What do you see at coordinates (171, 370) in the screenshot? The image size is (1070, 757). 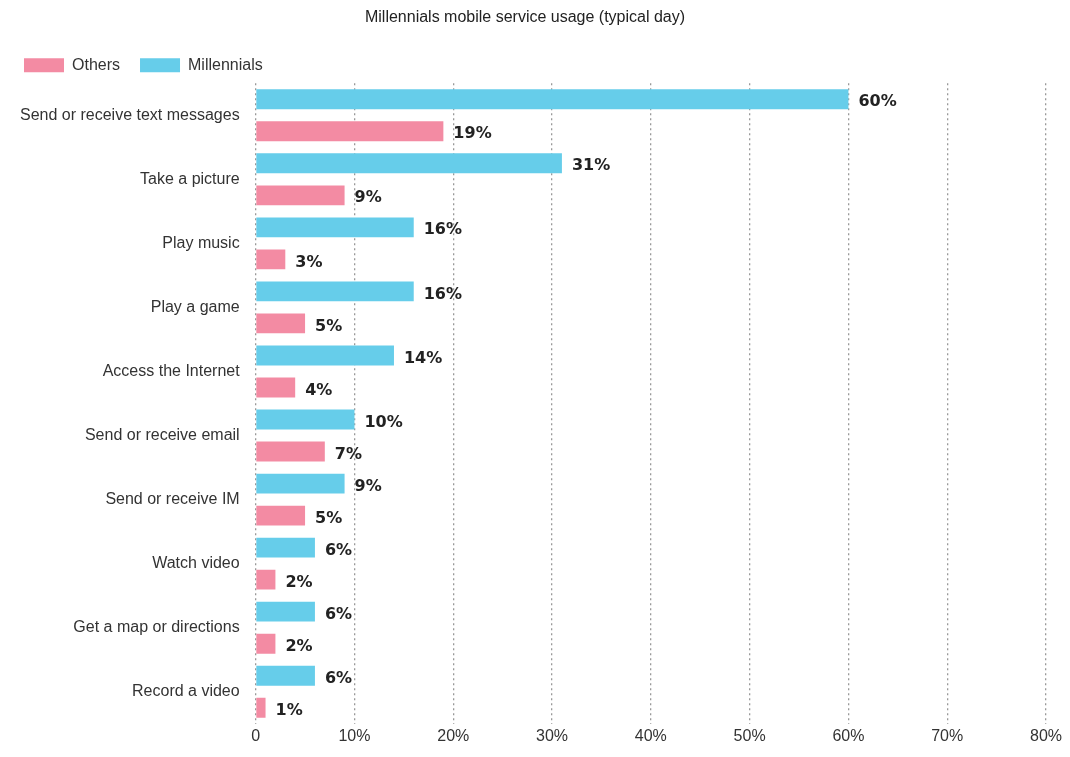 I see `y-tick-label: Access the Internet` at bounding box center [171, 370].